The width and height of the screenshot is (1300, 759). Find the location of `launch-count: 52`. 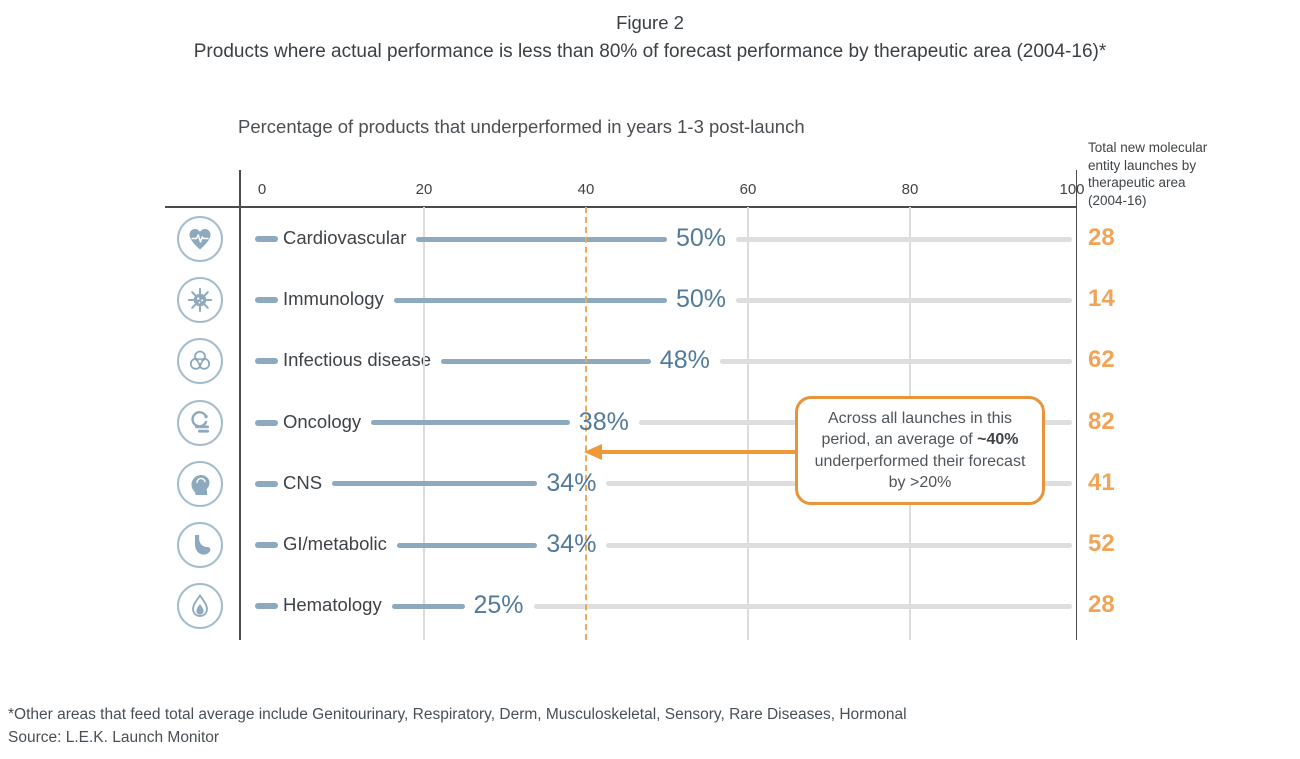

launch-count: 52 is located at coordinates (1101, 543).